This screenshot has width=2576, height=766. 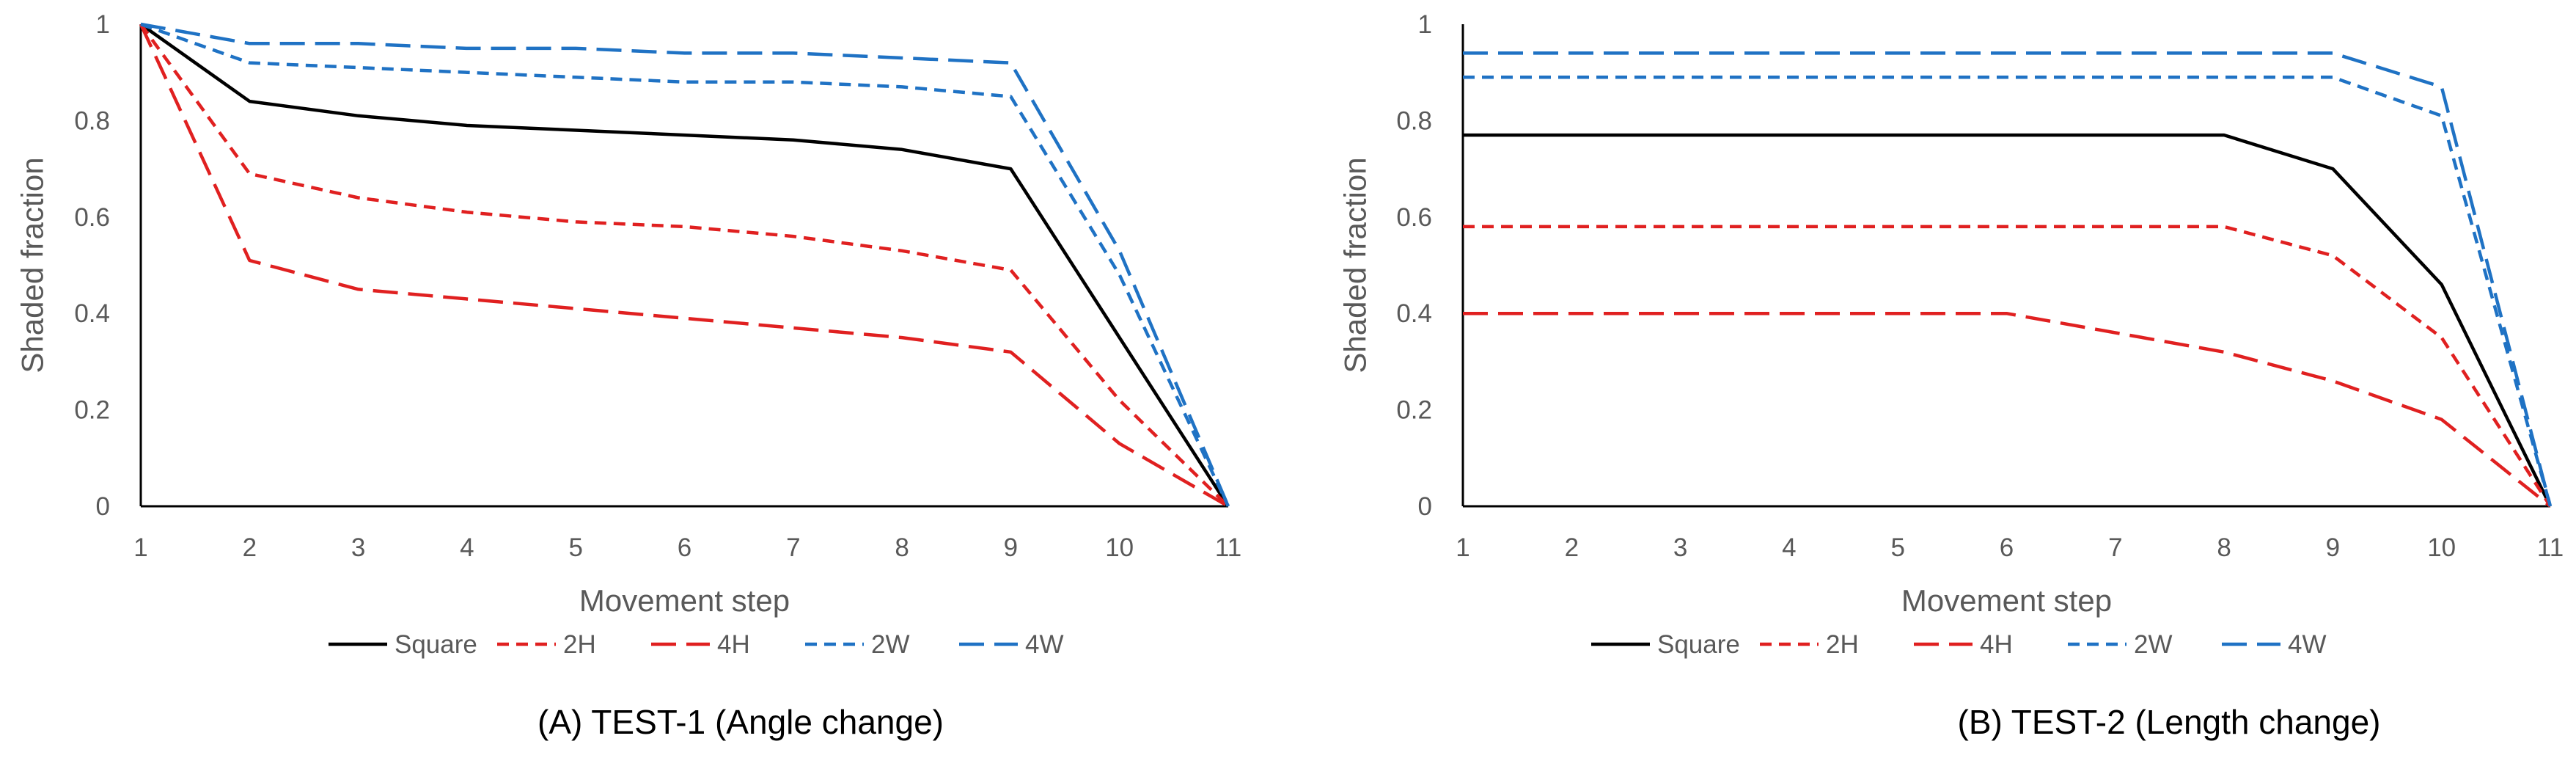 I want to click on series-line-4h, so click(x=2008, y=409).